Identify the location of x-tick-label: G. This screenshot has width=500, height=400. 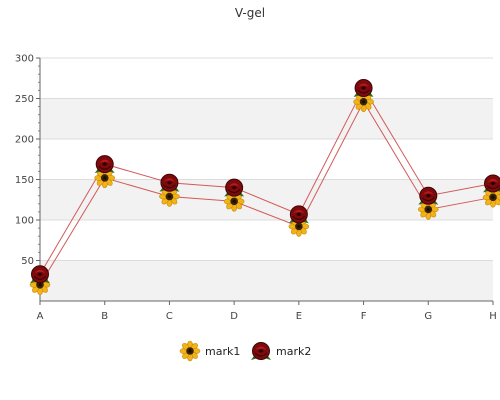
(428, 316).